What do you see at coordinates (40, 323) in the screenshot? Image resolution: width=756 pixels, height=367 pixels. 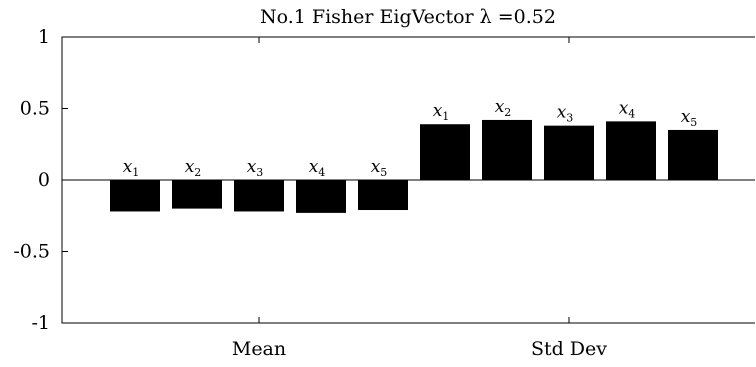 I see `y-tick-label: -1` at bounding box center [40, 323].